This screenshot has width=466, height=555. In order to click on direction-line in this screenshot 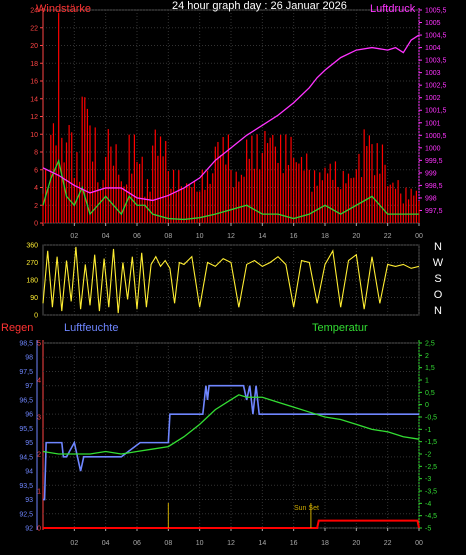, I will do `click(231, 280)`.